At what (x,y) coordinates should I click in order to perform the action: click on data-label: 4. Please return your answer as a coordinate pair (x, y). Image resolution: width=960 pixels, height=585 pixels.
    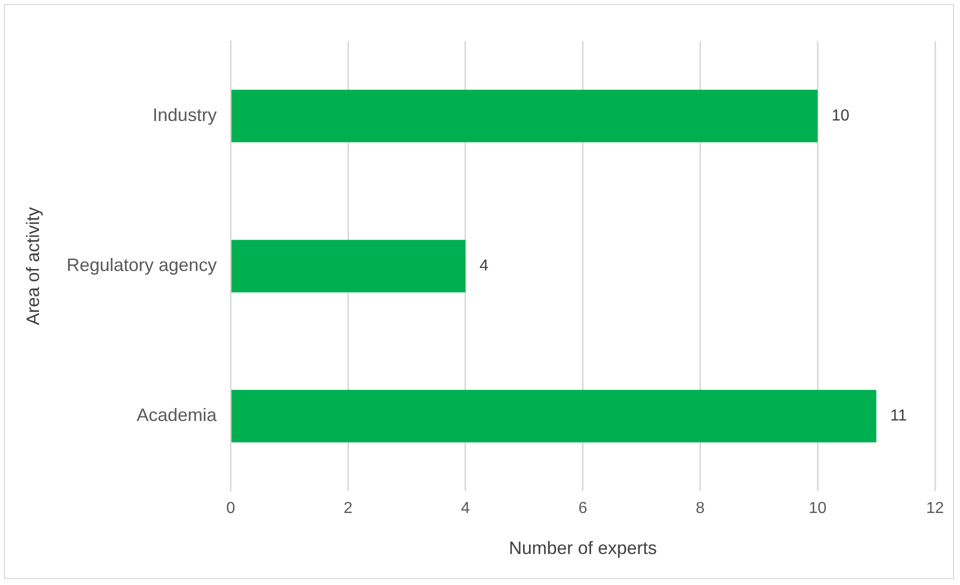
    Looking at the image, I should click on (483, 266).